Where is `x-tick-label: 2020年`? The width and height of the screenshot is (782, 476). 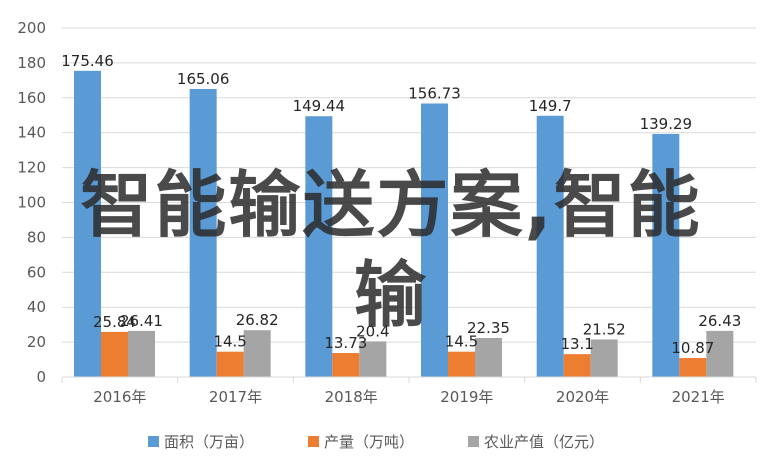
x-tick-label: 2020年 is located at coordinates (582, 397).